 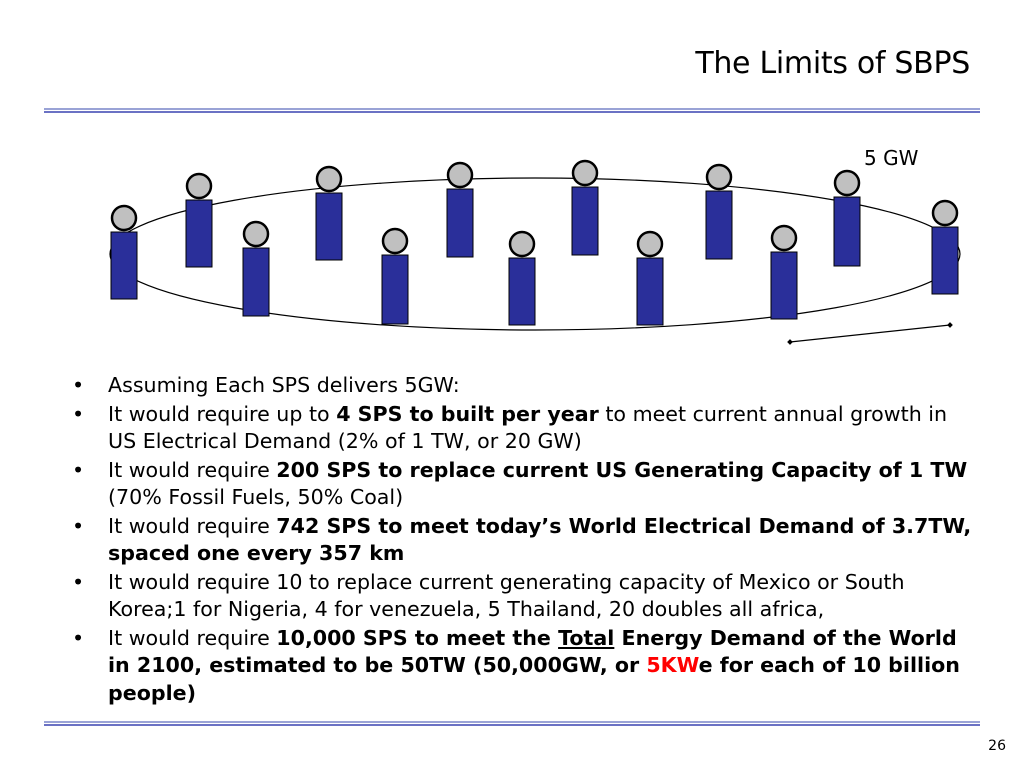 I want to click on bullet-highlight-text: 5KW, so click(x=672, y=665).